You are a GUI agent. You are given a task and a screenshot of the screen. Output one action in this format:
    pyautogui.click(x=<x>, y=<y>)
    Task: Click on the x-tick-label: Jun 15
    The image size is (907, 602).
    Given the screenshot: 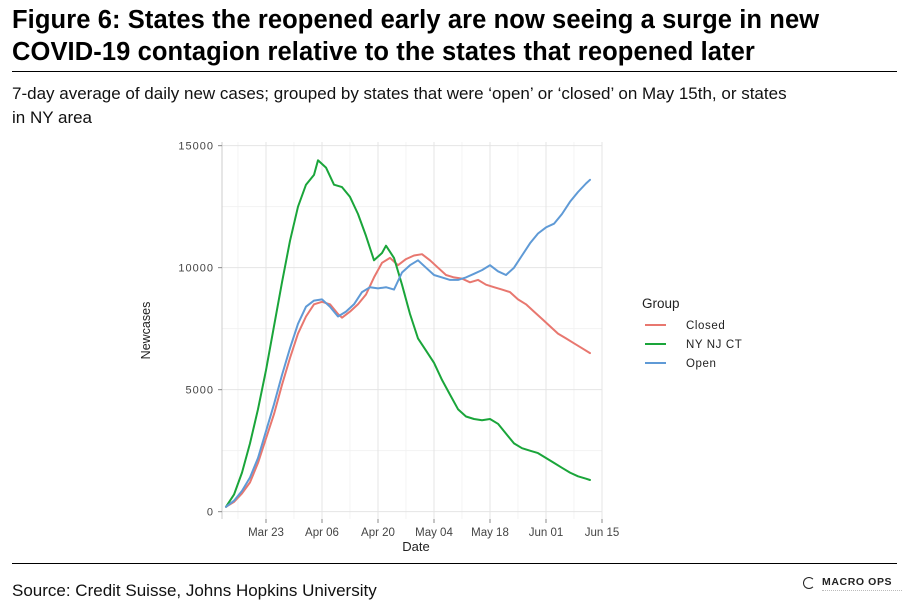 What is the action you would take?
    pyautogui.click(x=602, y=533)
    